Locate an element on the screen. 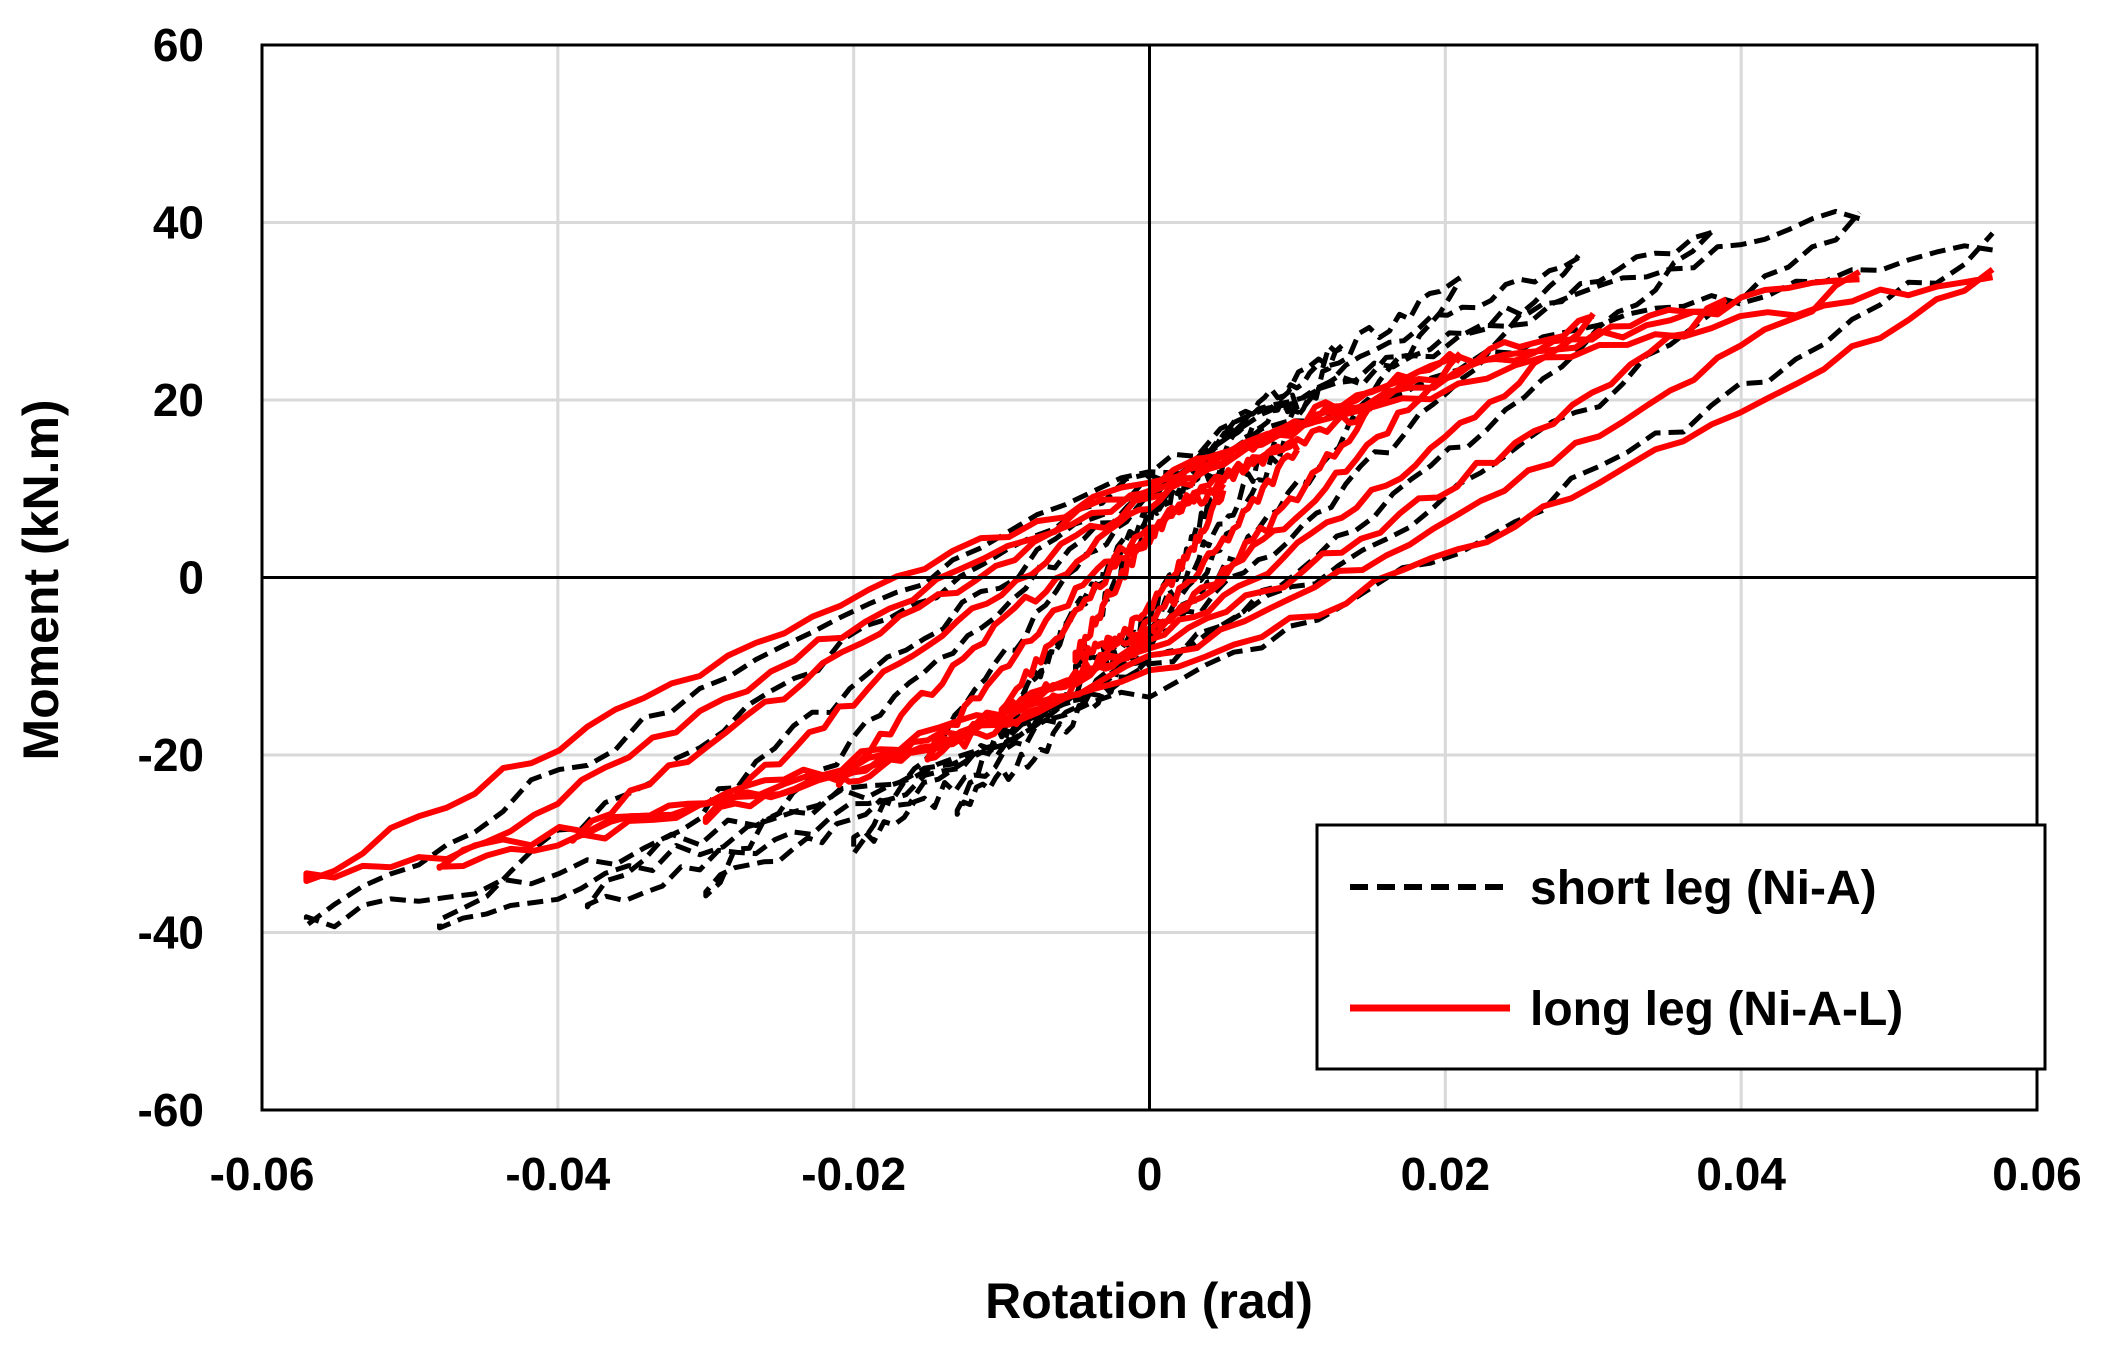 Image resolution: width=2117 pixels, height=1366 pixels. x-tick-label: 0.02 is located at coordinates (1446, 1174).